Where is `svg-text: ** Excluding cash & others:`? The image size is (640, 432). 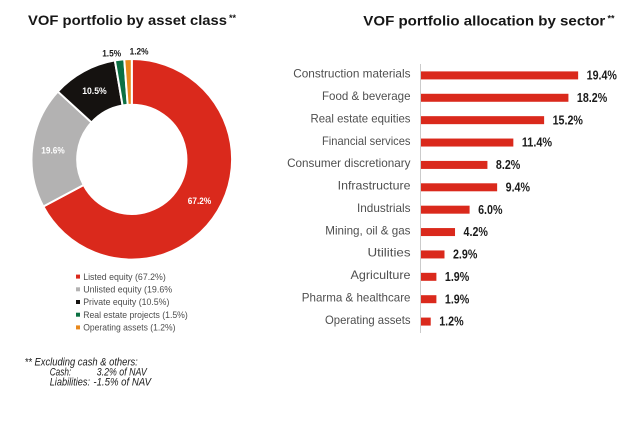
svg-text: ** Excluding cash & others: is located at coordinates (81, 362).